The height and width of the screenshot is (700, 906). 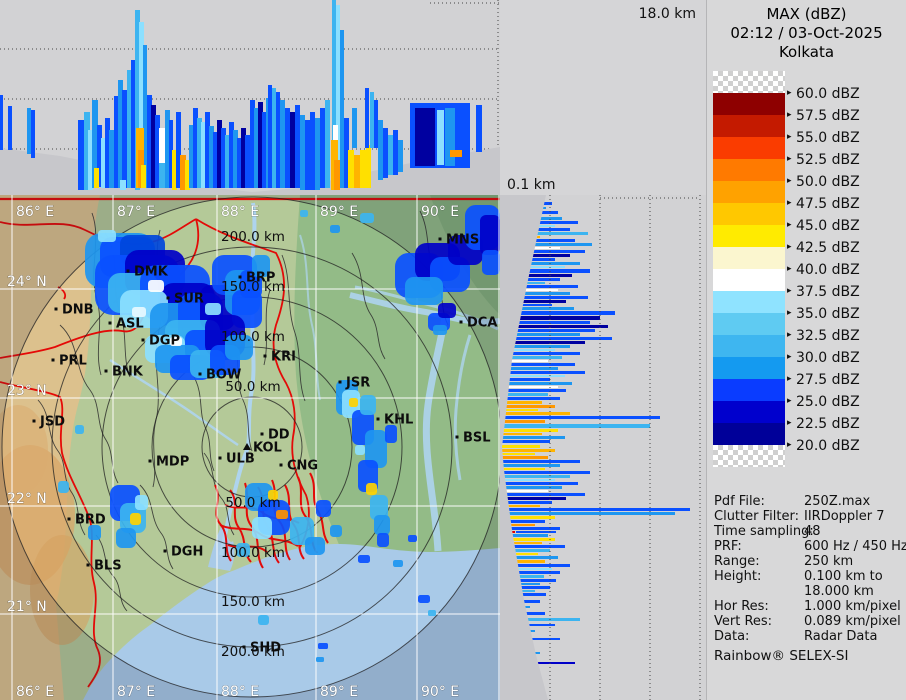 I want to click on legend-value-label: 50.0 dBZ, so click(x=828, y=182).